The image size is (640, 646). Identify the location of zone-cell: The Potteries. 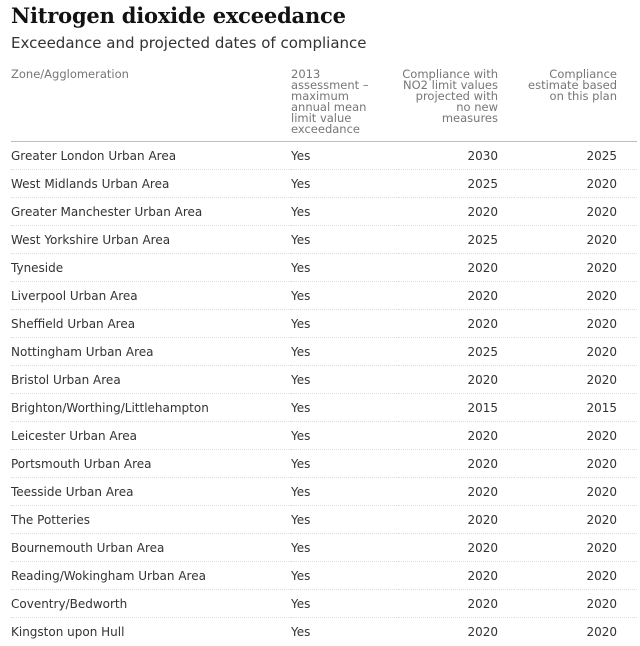
(151, 519).